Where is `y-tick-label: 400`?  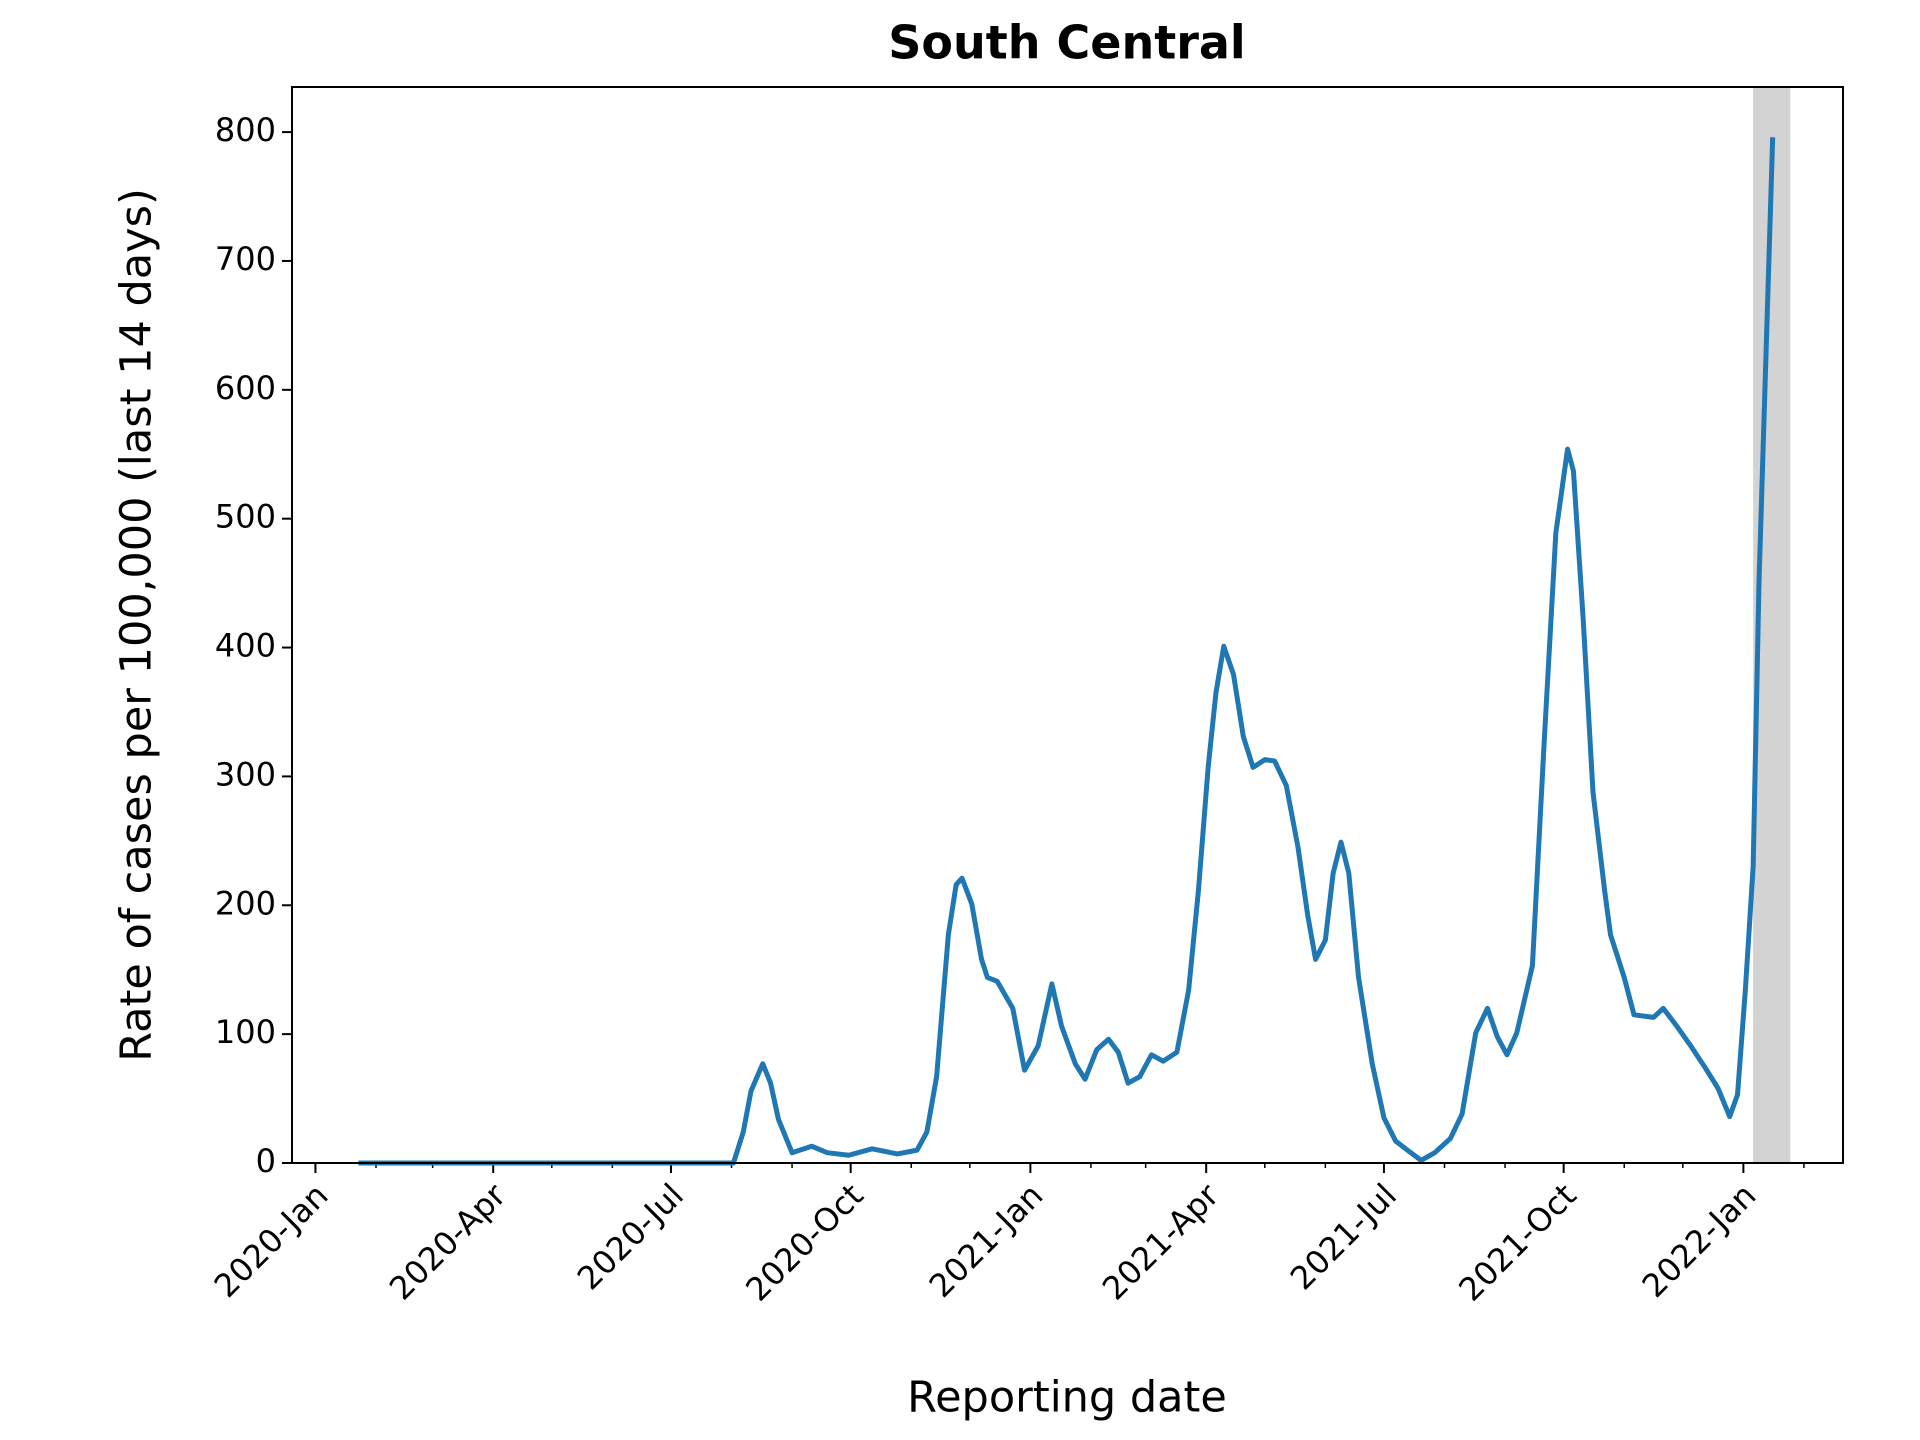
y-tick-label: 400 is located at coordinates (245, 646).